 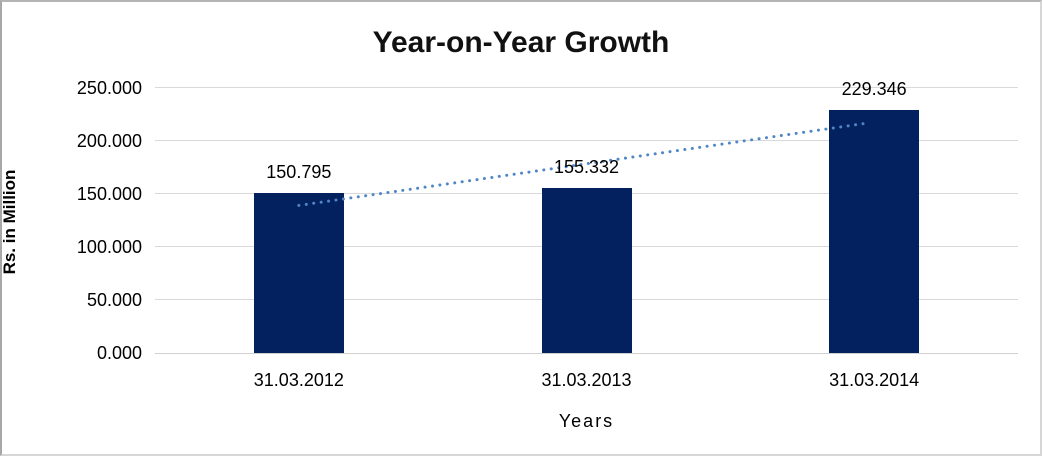 I want to click on bar-data-label: 229.346, so click(x=874, y=88).